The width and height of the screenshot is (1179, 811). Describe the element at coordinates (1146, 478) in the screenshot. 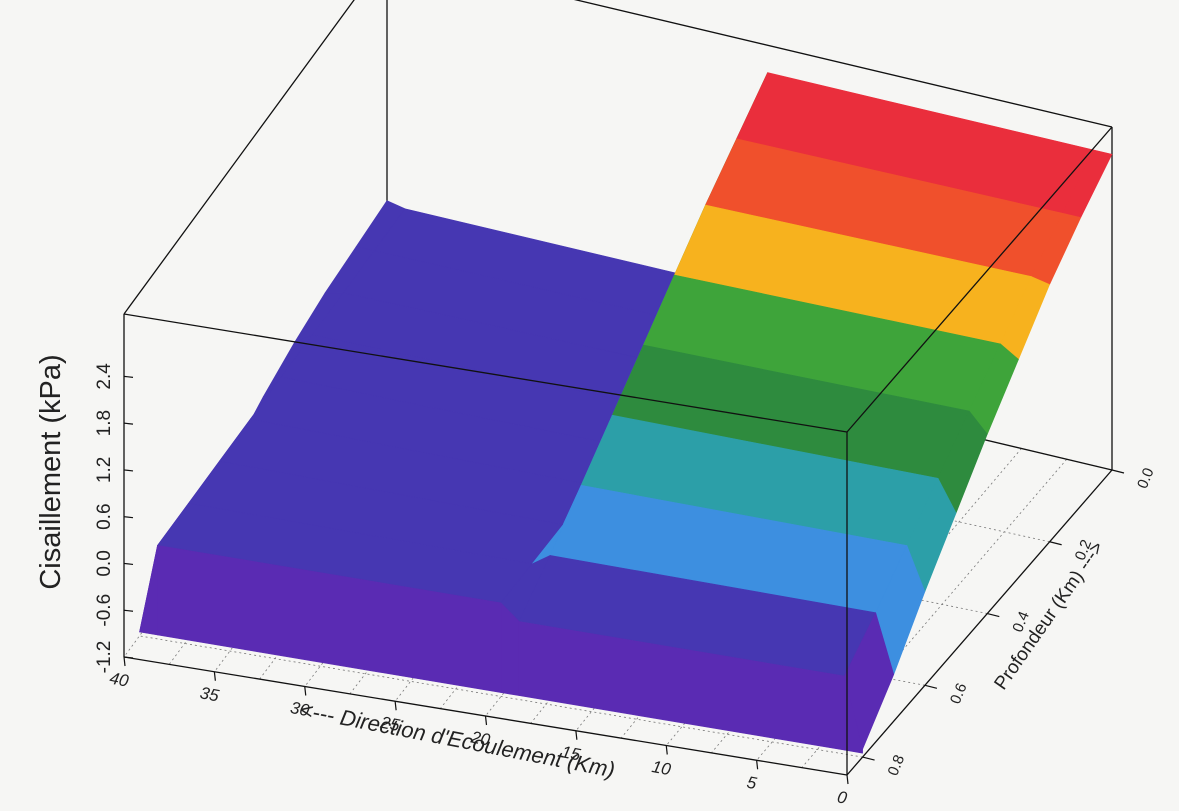

I see `y-tick-label: 0.0` at that location.